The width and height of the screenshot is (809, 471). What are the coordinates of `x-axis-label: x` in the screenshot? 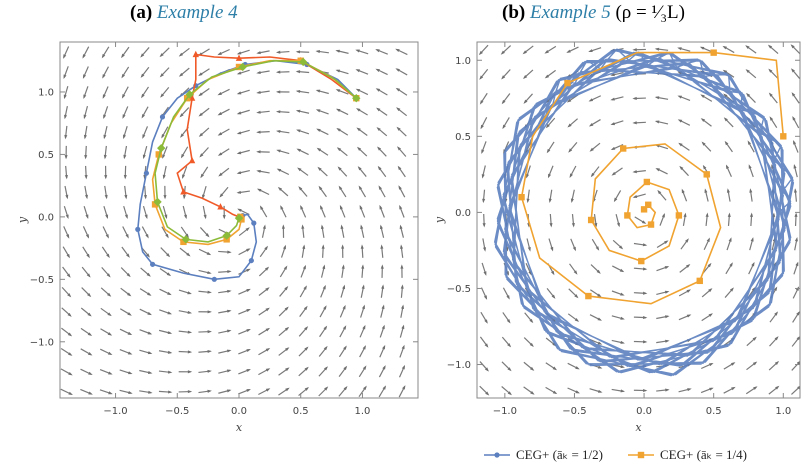 It's located at (638, 427).